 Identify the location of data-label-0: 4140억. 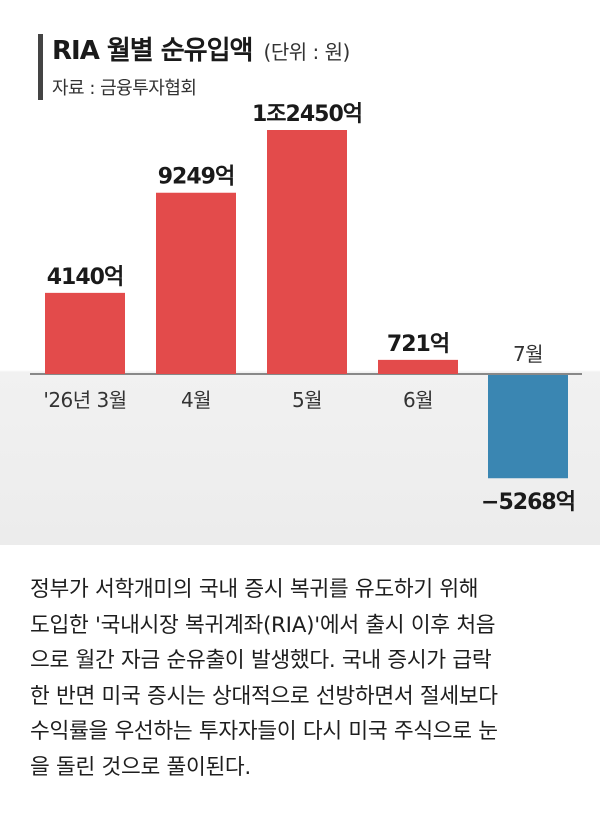
(85, 277).